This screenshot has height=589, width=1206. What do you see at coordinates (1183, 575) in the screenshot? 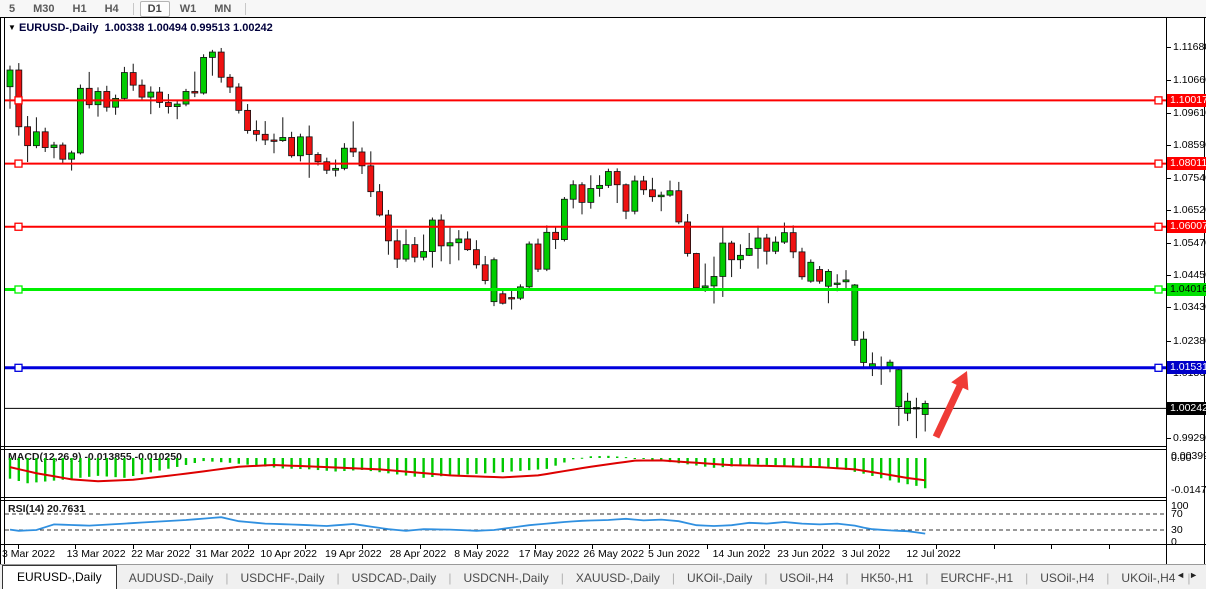
I see `tab-scroll-left-icon: ◄` at bounding box center [1183, 575].